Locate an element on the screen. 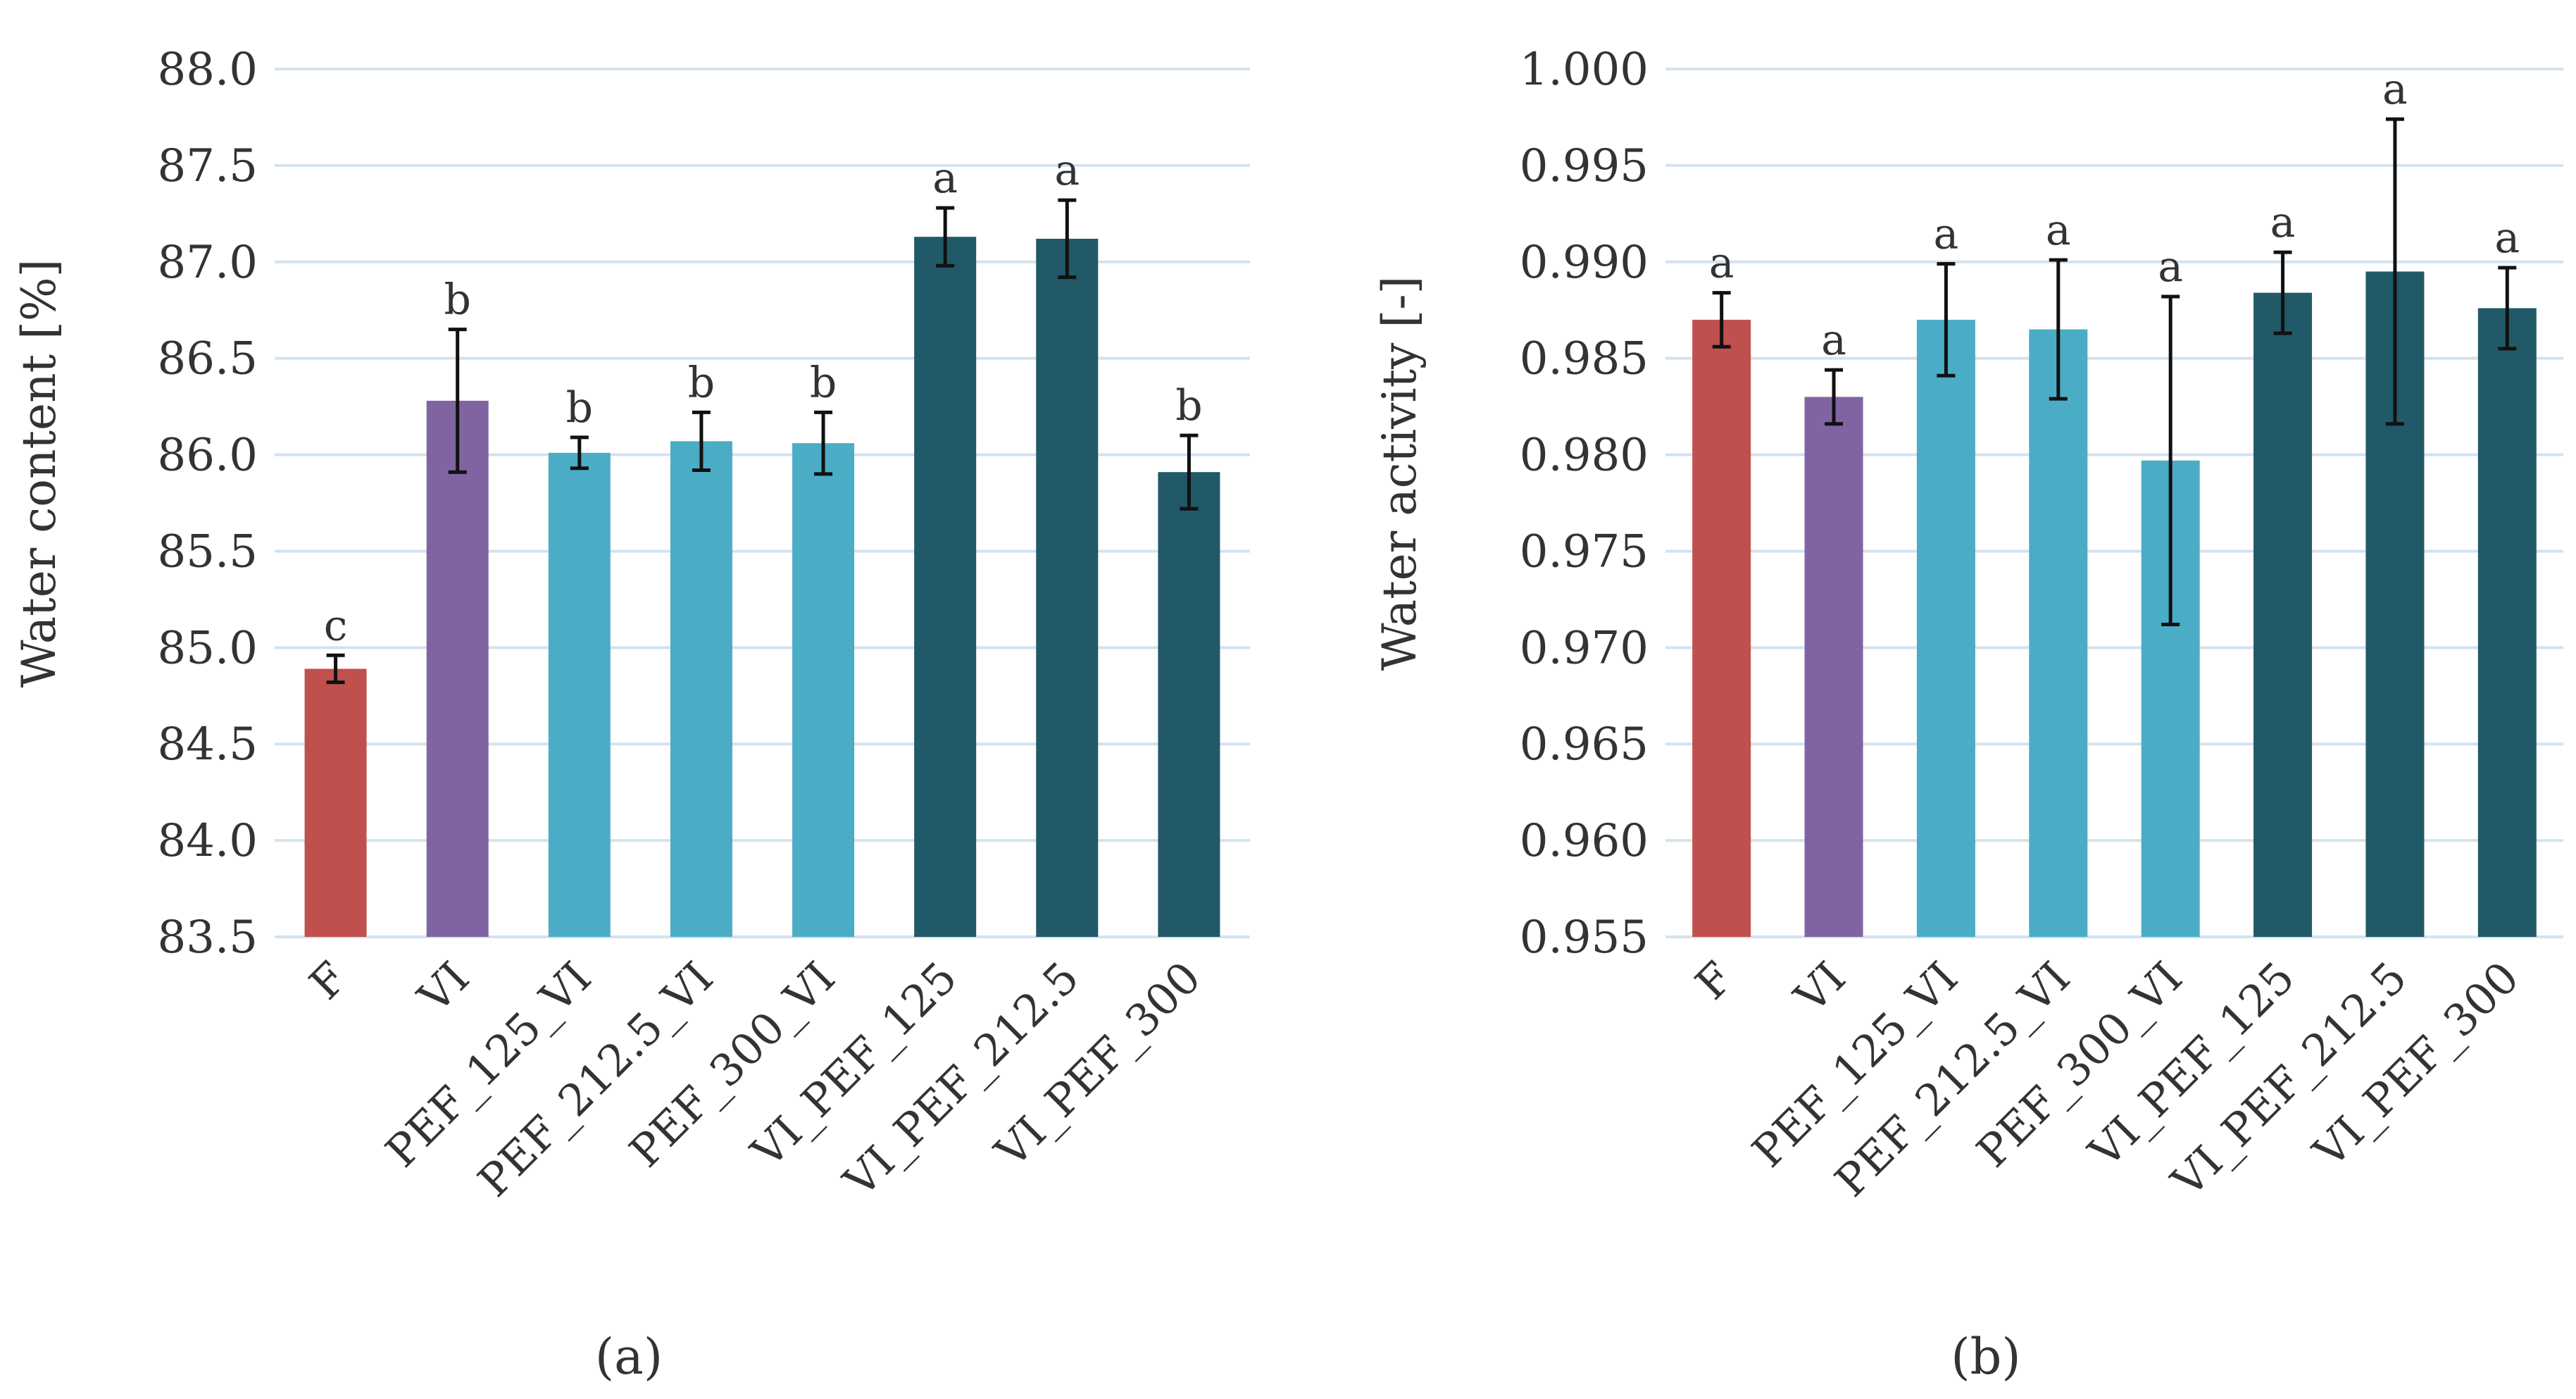 The image size is (2576, 1399). y-tick-label: 85.5 is located at coordinates (208, 552).